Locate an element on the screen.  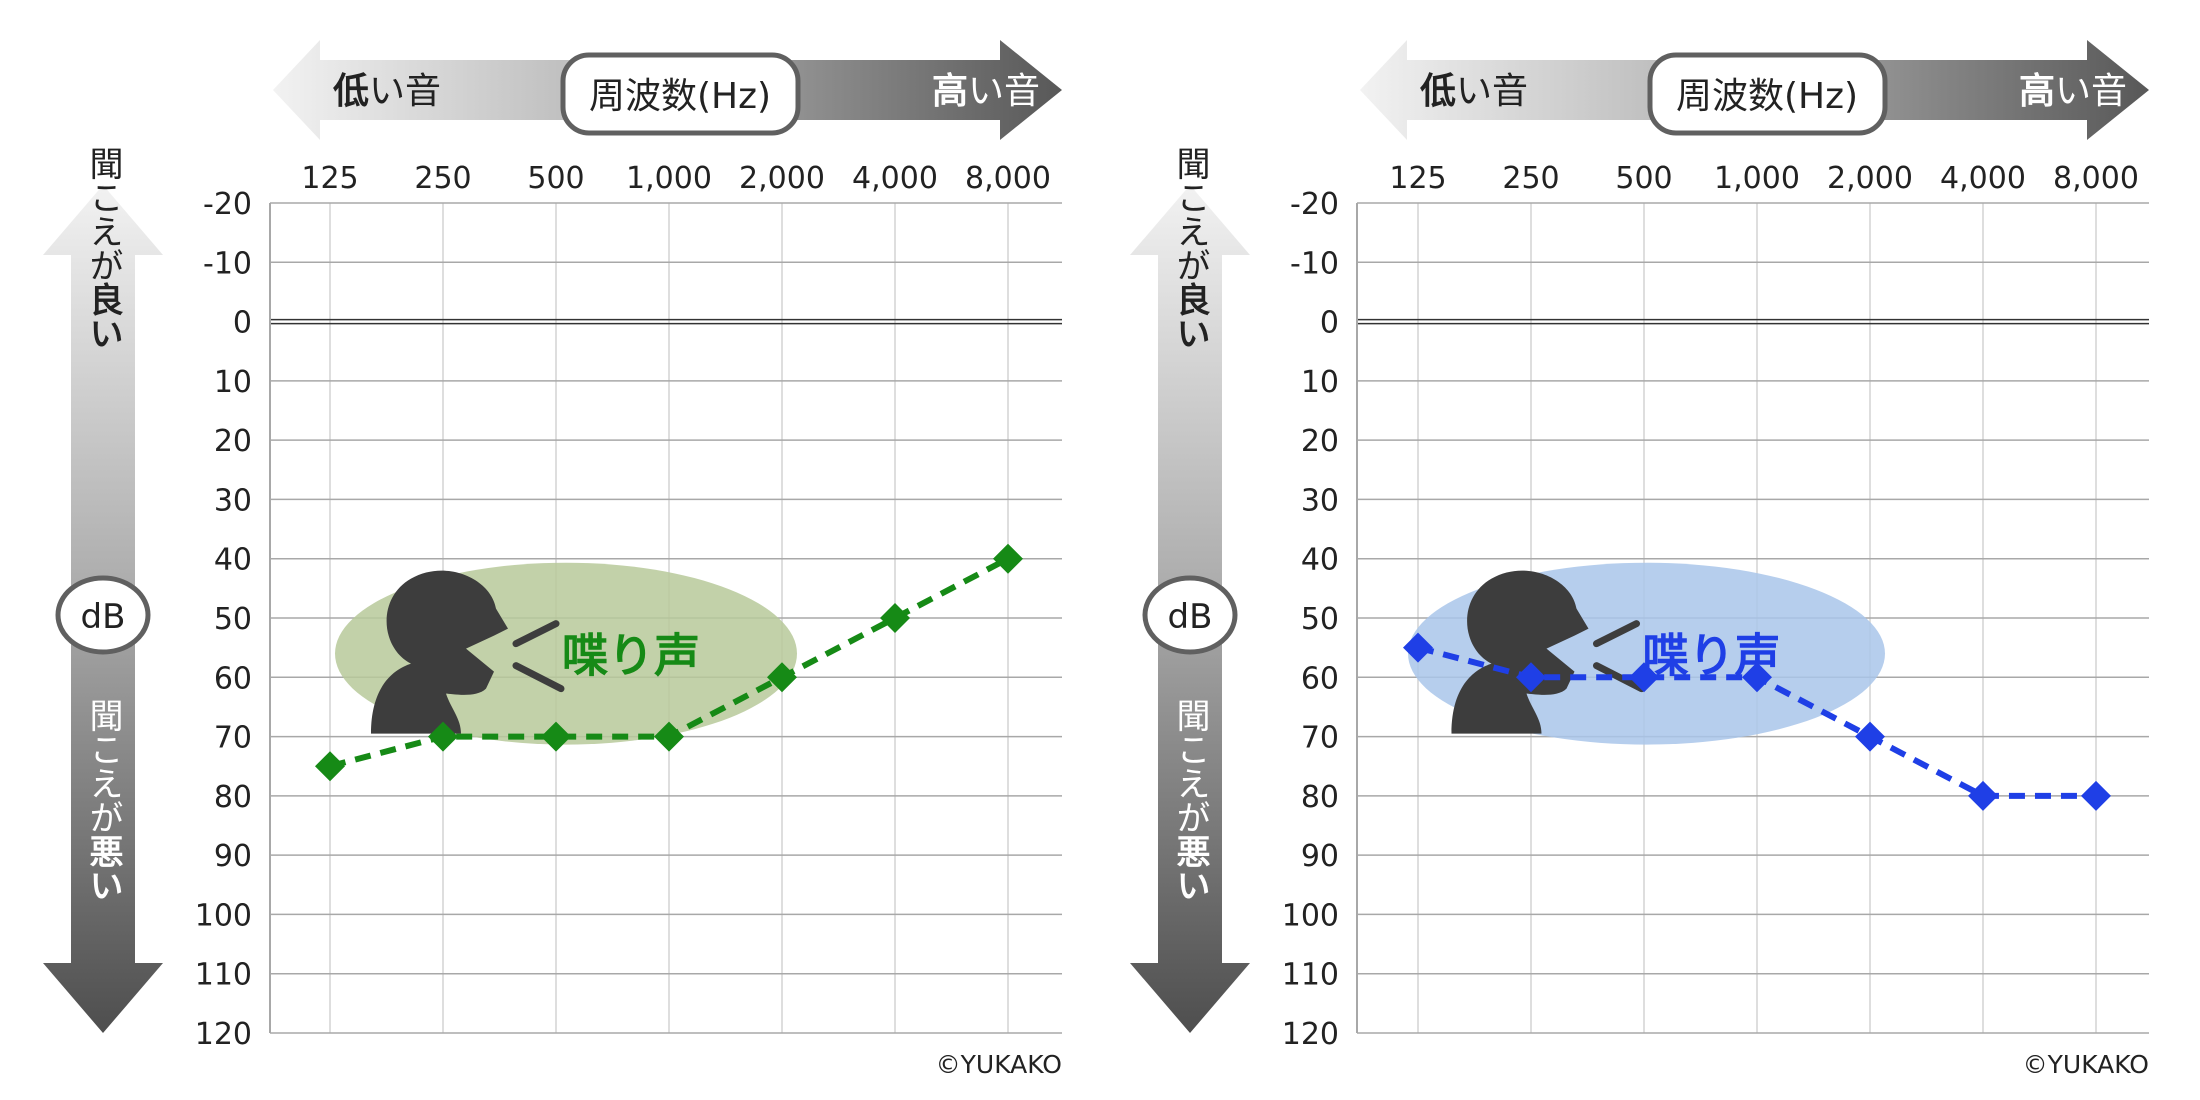
speech-zone-label: 喋り声 is located at coordinates (631, 656).